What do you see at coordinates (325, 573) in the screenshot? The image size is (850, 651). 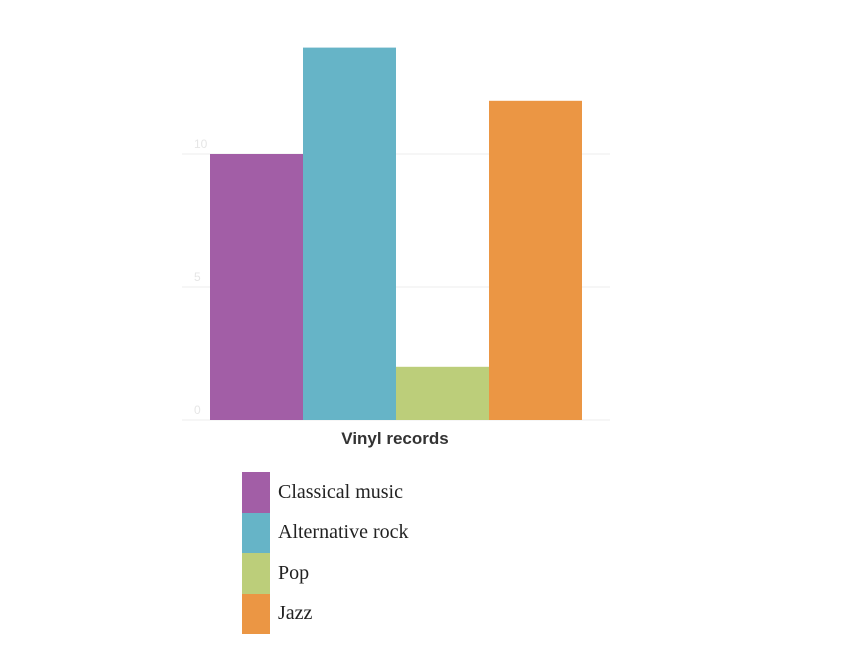 I see `legend-item: Pop` at bounding box center [325, 573].